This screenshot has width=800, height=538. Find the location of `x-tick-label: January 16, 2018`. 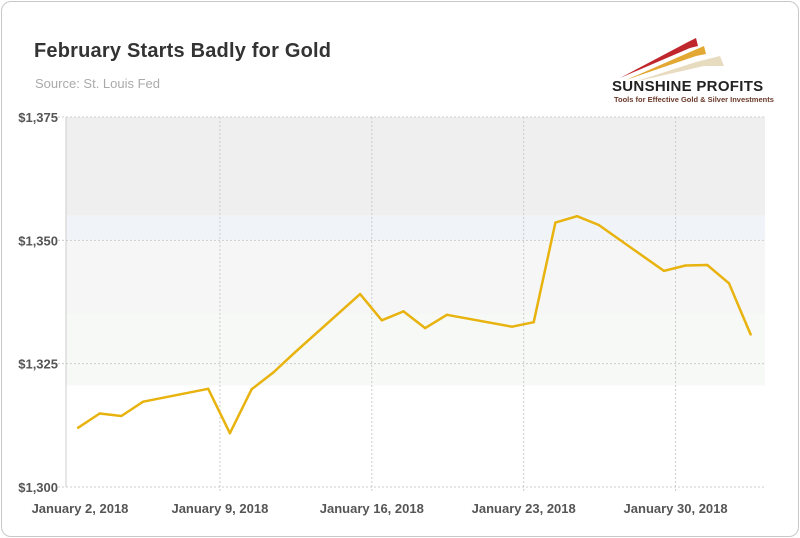

x-tick-label: January 16, 2018 is located at coordinates (372, 508).